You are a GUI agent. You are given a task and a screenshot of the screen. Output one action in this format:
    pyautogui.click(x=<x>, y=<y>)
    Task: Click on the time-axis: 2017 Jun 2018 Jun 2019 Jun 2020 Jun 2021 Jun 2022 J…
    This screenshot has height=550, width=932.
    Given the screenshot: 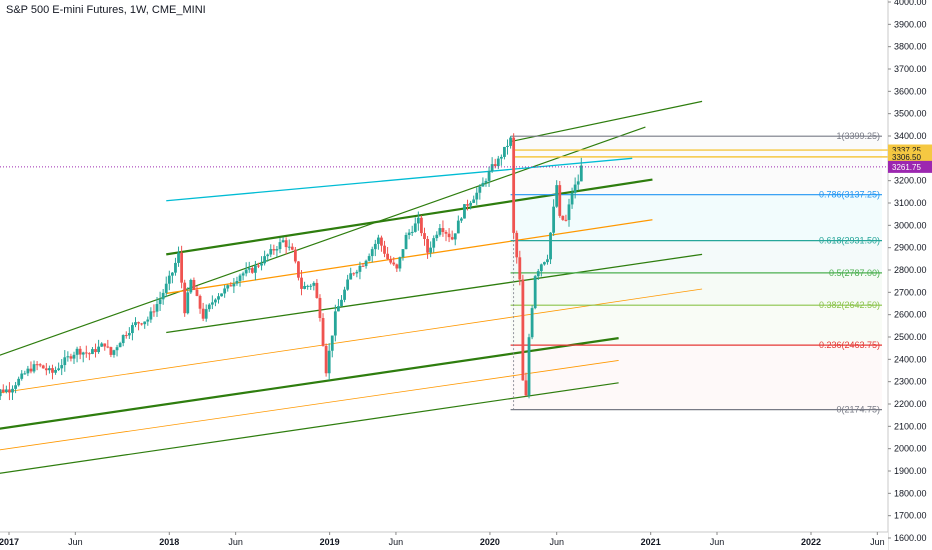 What is the action you would take?
    pyautogui.click(x=444, y=540)
    